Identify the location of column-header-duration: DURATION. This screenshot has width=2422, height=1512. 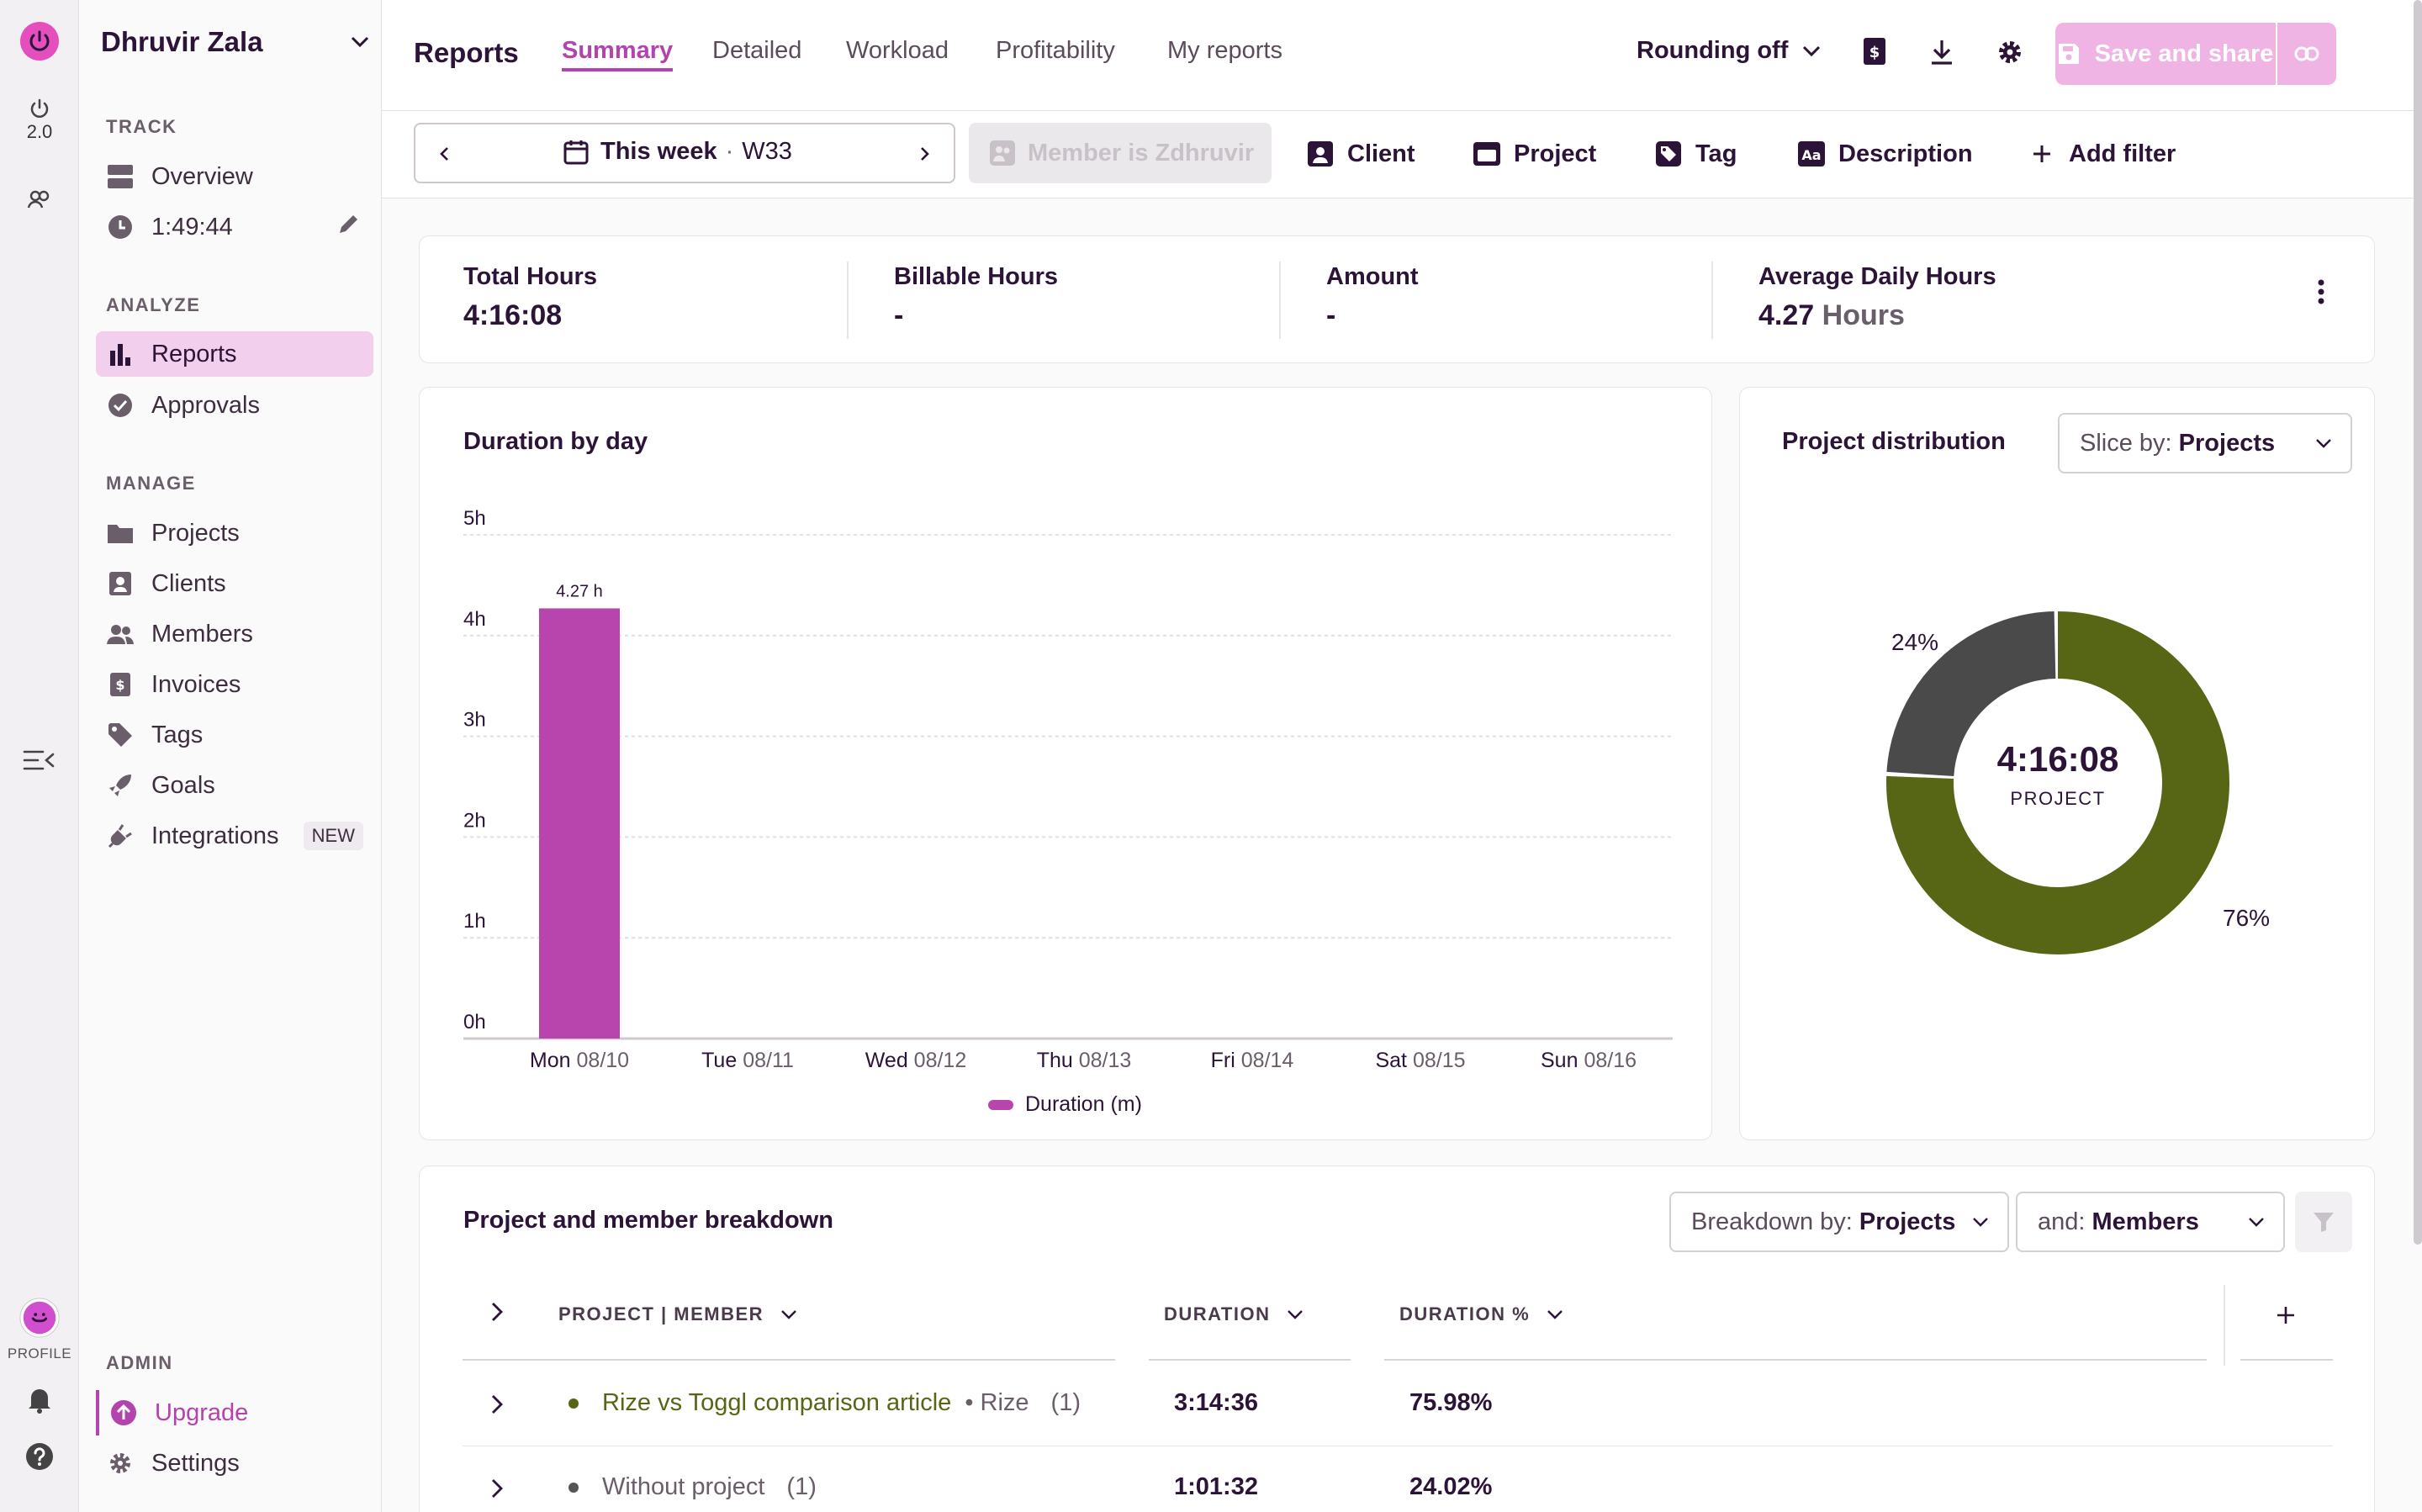
(1234, 1314).